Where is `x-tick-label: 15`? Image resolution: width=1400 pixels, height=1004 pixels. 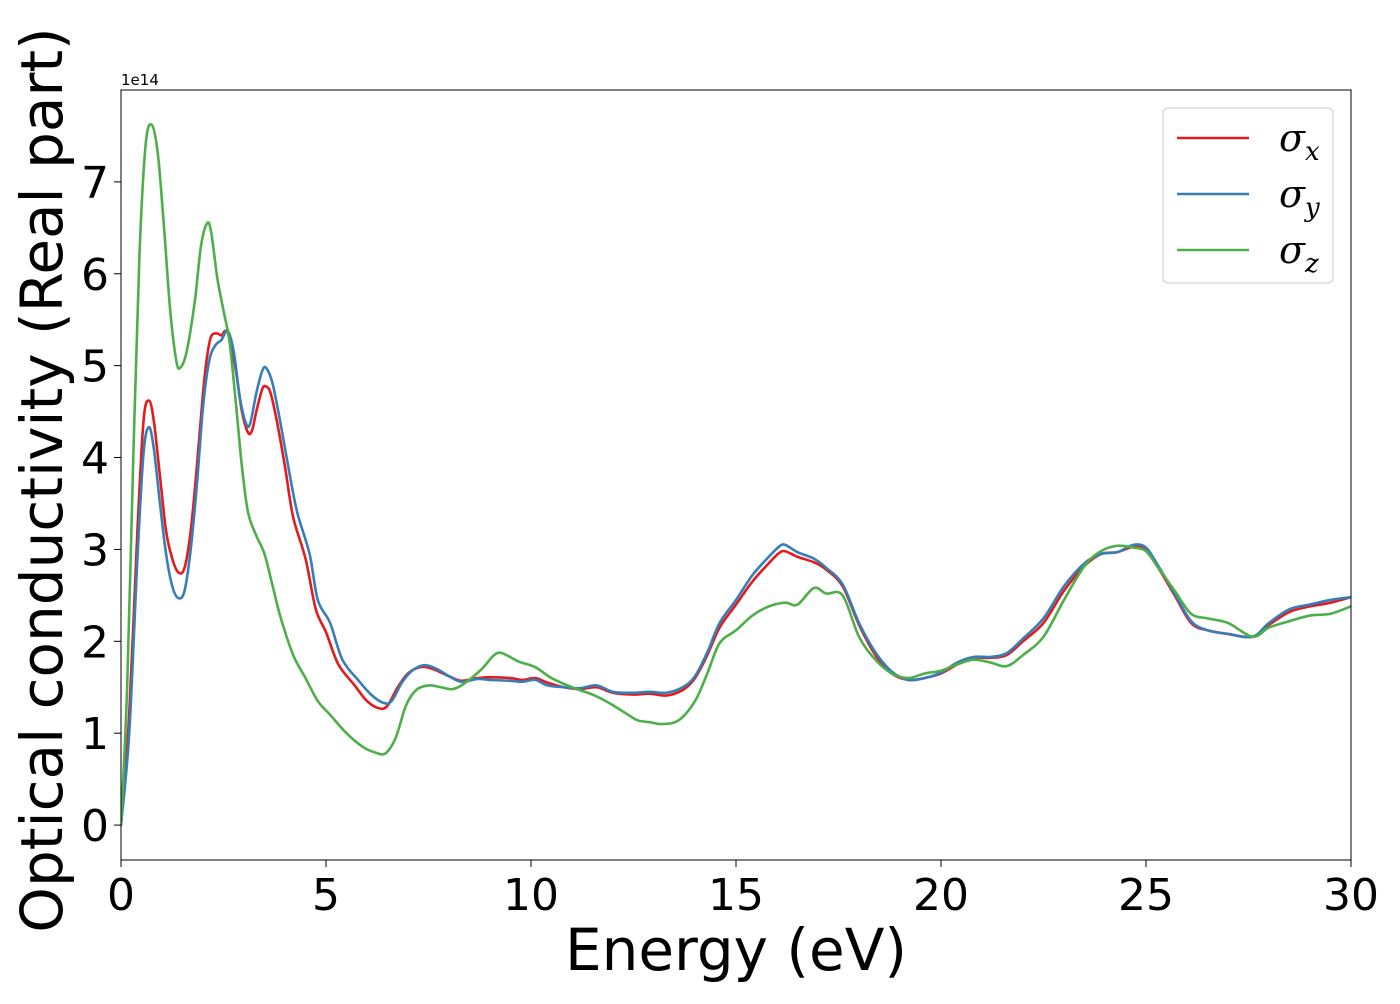 x-tick-label: 15 is located at coordinates (736, 895).